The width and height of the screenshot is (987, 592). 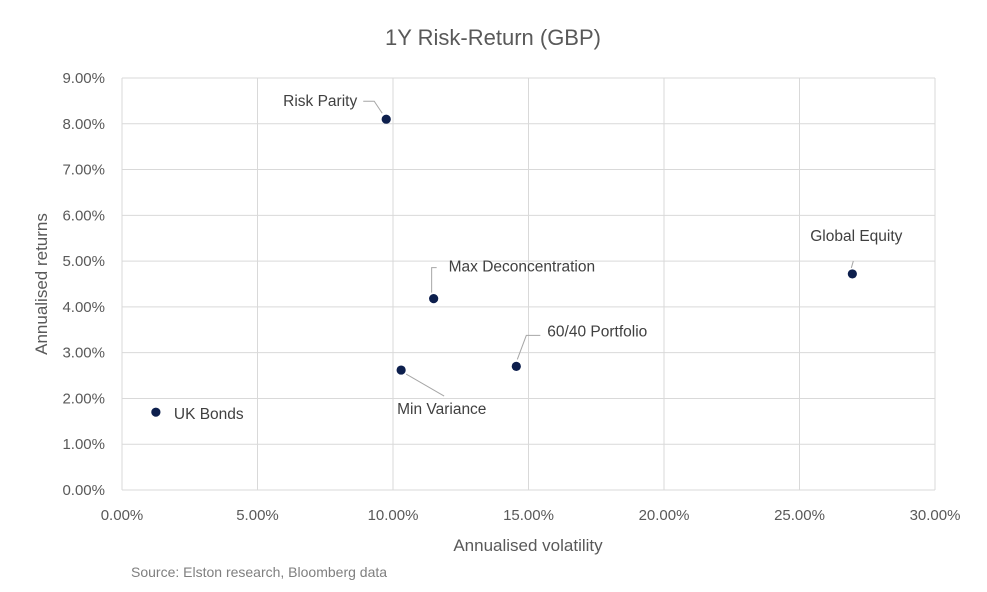 What do you see at coordinates (83, 261) in the screenshot?
I see `y-tick-label: 5.00%` at bounding box center [83, 261].